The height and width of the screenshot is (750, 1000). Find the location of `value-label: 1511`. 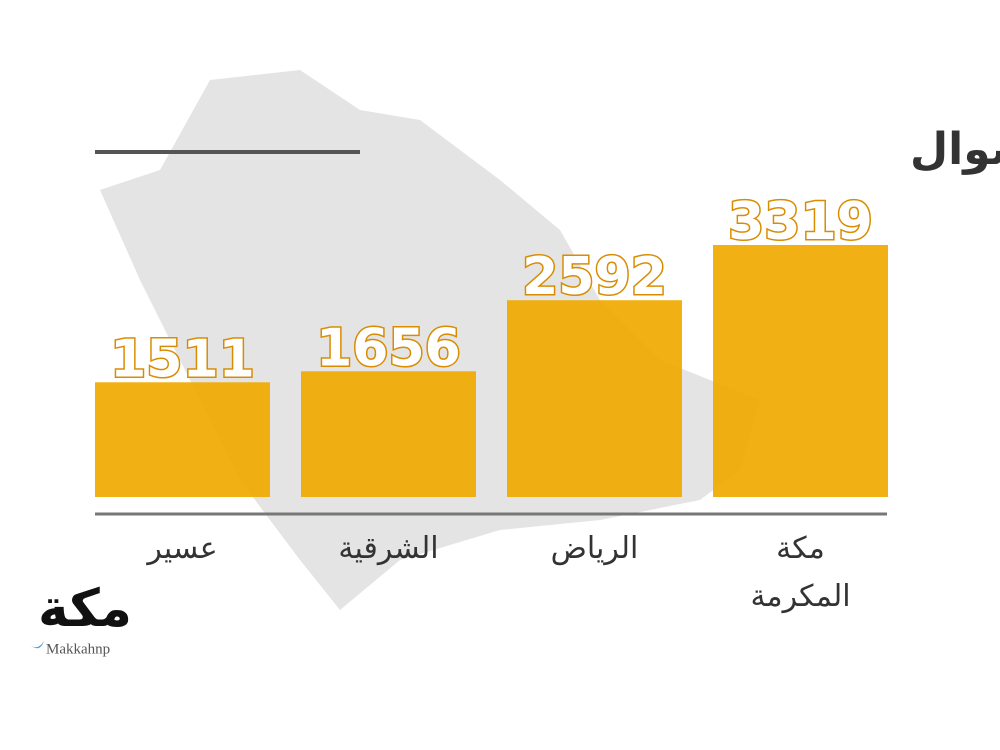

value-label: 1511 is located at coordinates (182, 359).